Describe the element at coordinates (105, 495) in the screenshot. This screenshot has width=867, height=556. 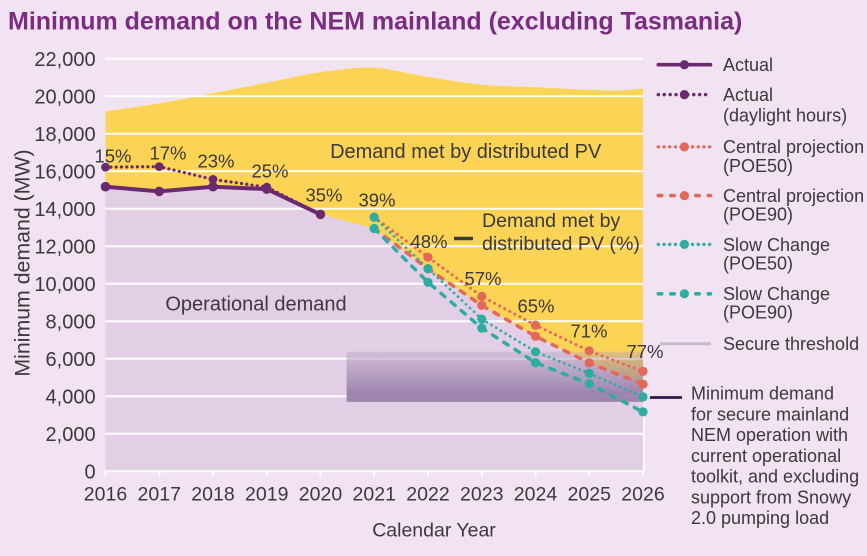
I see `svg-text: 2016` at that location.